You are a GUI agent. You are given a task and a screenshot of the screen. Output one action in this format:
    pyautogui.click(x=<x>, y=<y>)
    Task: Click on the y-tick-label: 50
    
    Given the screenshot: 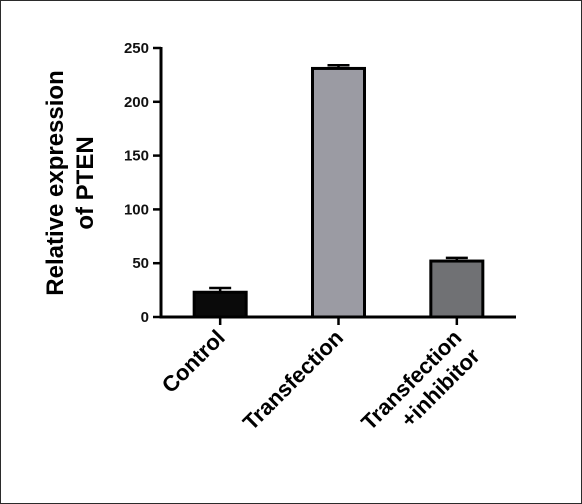 What is the action you would take?
    pyautogui.click(x=140, y=263)
    